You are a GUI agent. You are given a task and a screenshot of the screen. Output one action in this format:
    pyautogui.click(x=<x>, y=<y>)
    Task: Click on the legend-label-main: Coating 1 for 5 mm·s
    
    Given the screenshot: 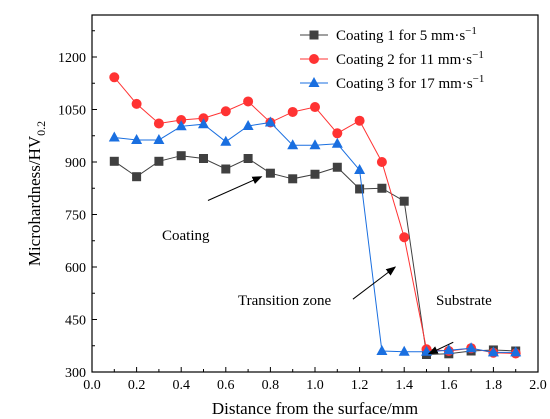 What is the action you would take?
    pyautogui.click(x=400, y=36)
    